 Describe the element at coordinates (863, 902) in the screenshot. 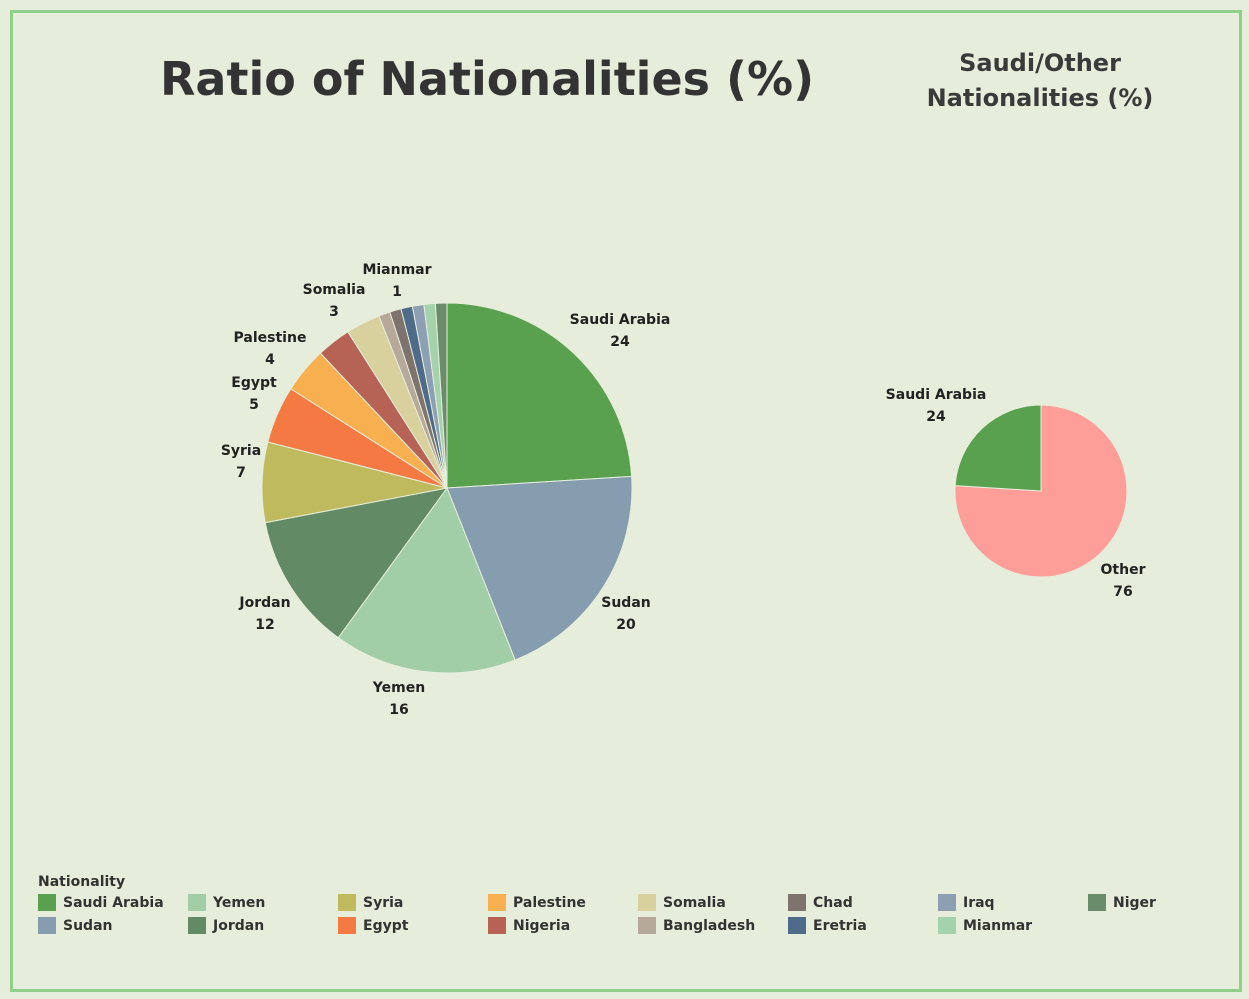

I see `legend-item-chad: Chad` at that location.